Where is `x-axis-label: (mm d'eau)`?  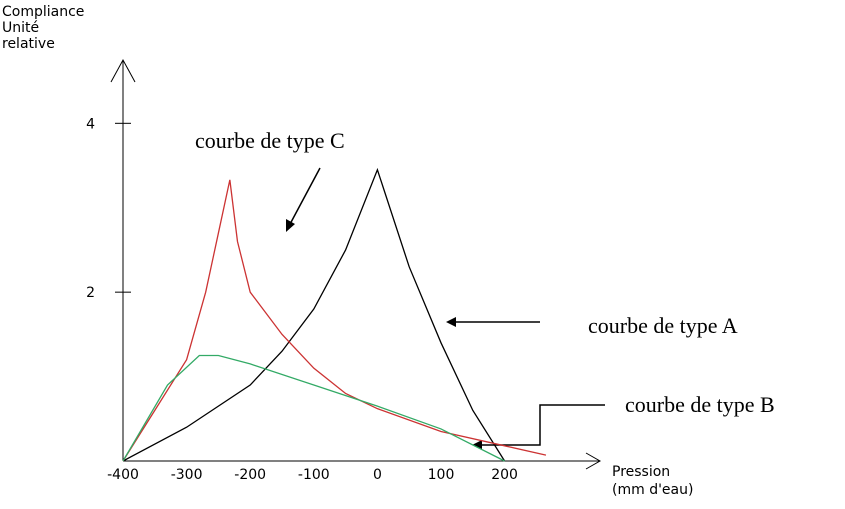
x-axis-label: (mm d'eau) is located at coordinates (652, 490).